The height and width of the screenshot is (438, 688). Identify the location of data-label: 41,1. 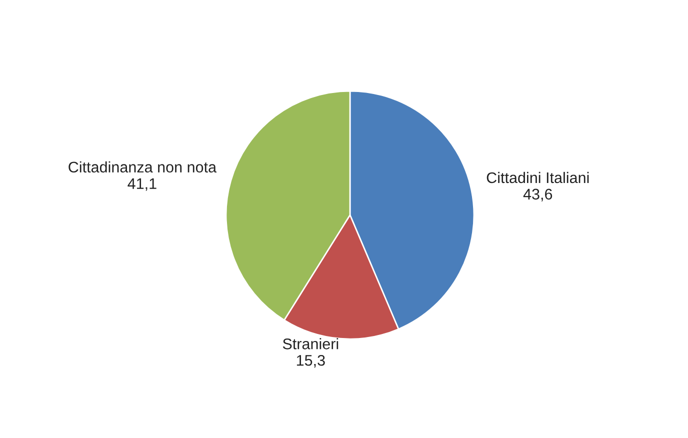
(142, 184).